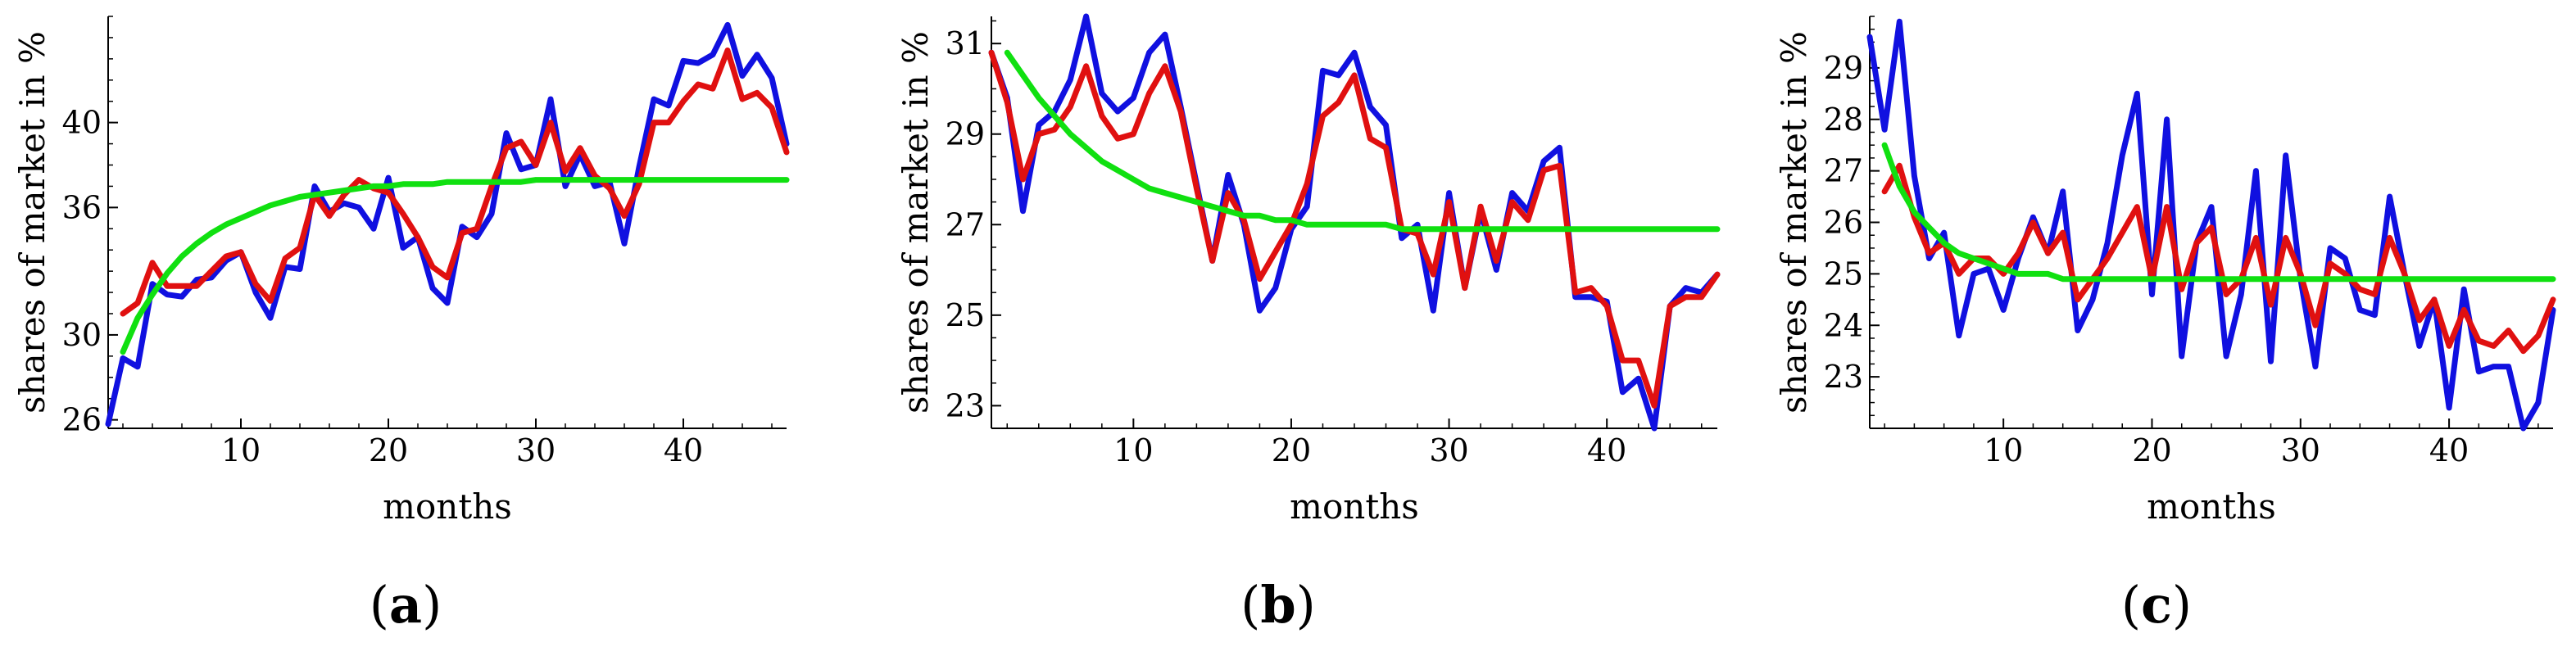 This screenshot has height=656, width=2576. I want to click on y-tick-label: 36, so click(82, 207).